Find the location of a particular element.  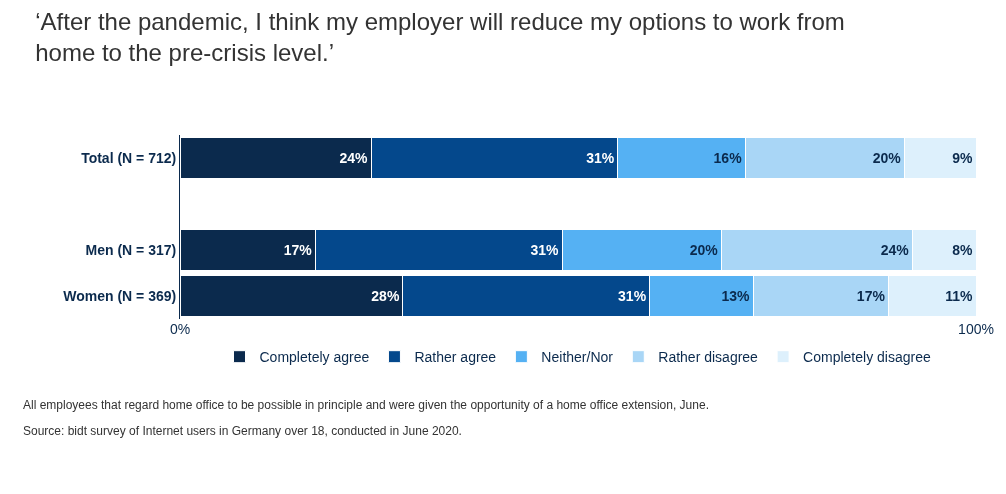

data-label: 13% is located at coordinates (736, 296).